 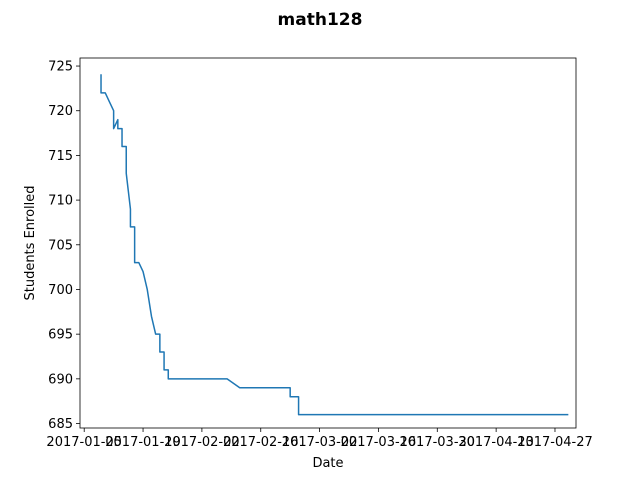 What do you see at coordinates (555, 442) in the screenshot?
I see `x-axis-tick-label: 2017-04-27` at bounding box center [555, 442].